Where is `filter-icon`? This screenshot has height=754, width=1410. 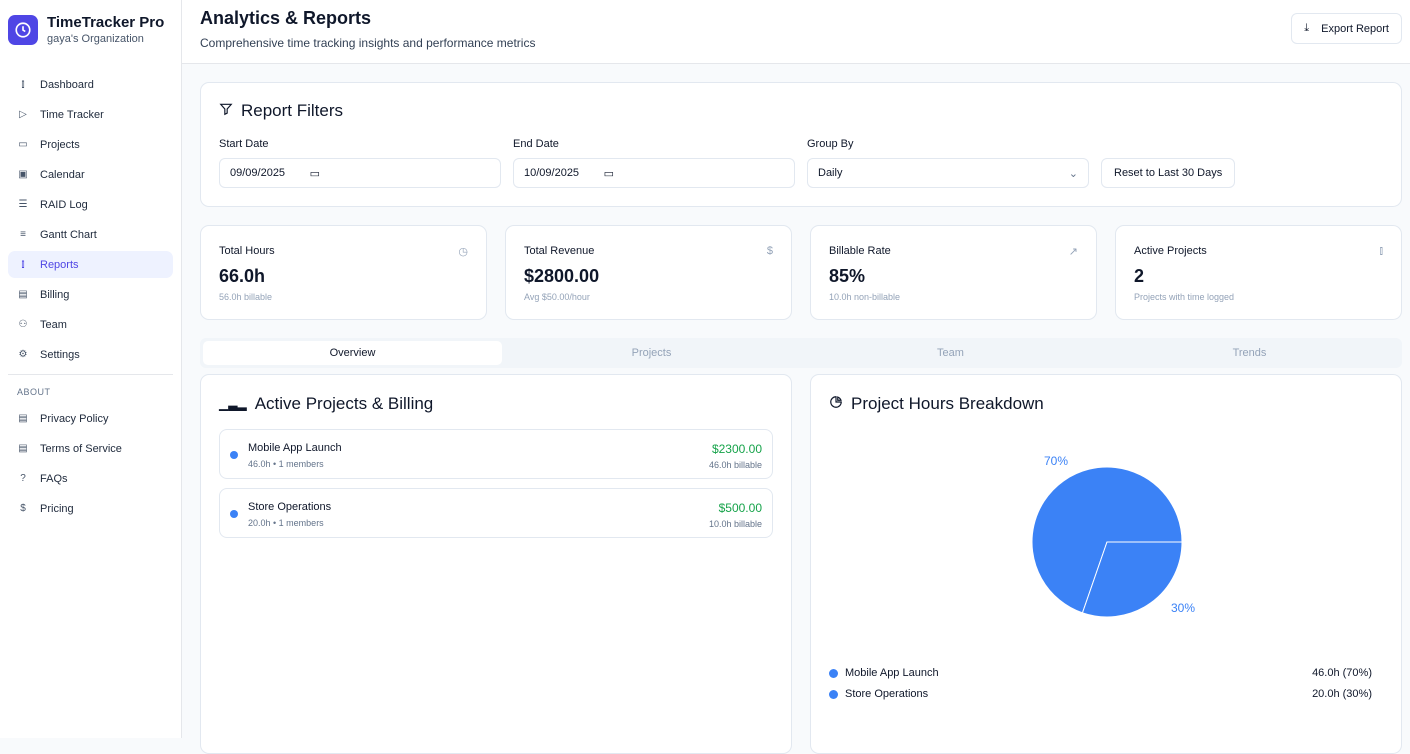
filter-icon is located at coordinates (226, 111).